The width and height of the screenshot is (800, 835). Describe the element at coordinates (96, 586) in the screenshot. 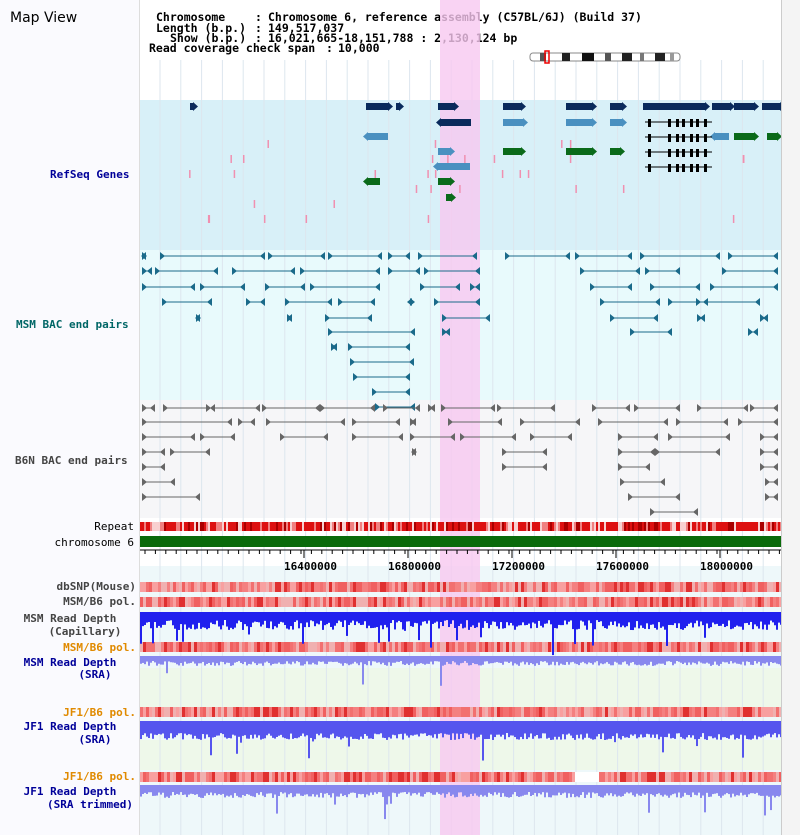

I see `track-label-dbsnp: dbSNP(Mouse)` at that location.